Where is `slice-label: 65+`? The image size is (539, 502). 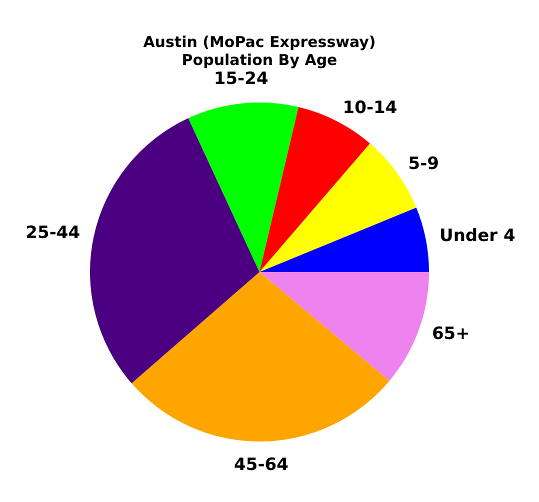 slice-label: 65+ is located at coordinates (451, 334).